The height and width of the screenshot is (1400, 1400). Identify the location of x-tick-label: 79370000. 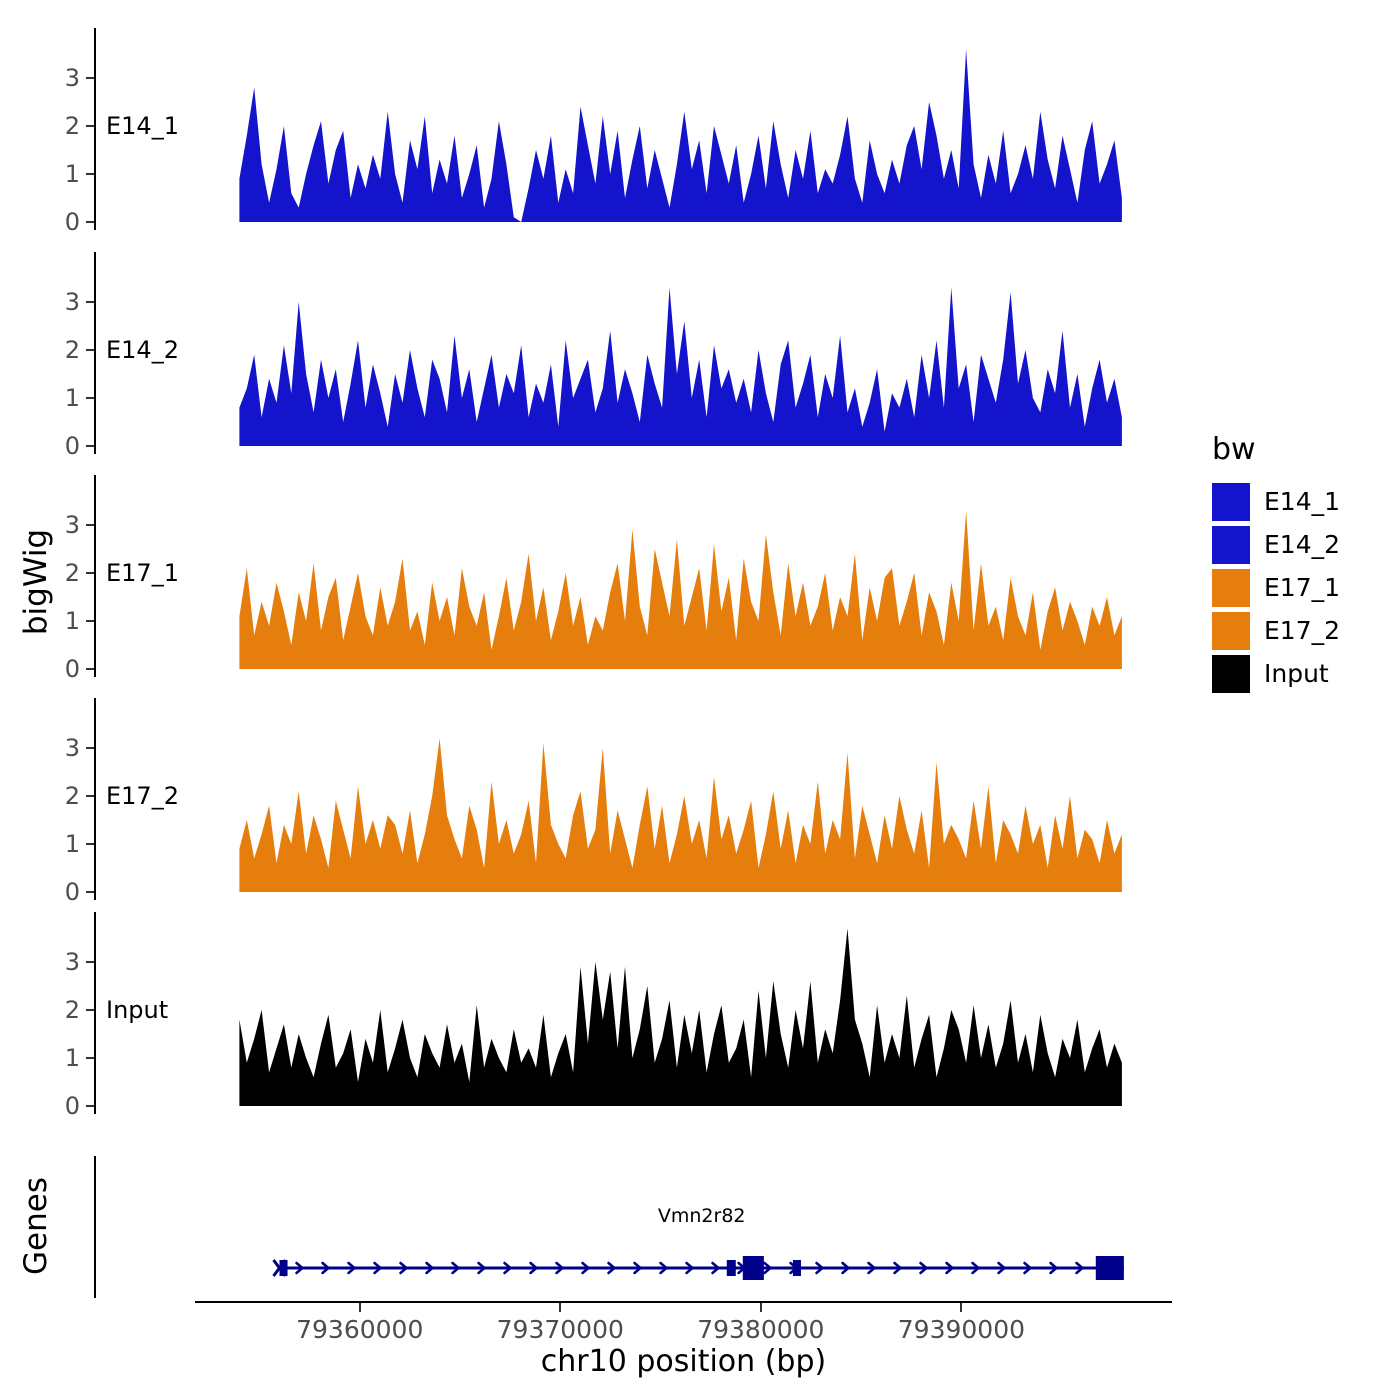
(560, 1329).